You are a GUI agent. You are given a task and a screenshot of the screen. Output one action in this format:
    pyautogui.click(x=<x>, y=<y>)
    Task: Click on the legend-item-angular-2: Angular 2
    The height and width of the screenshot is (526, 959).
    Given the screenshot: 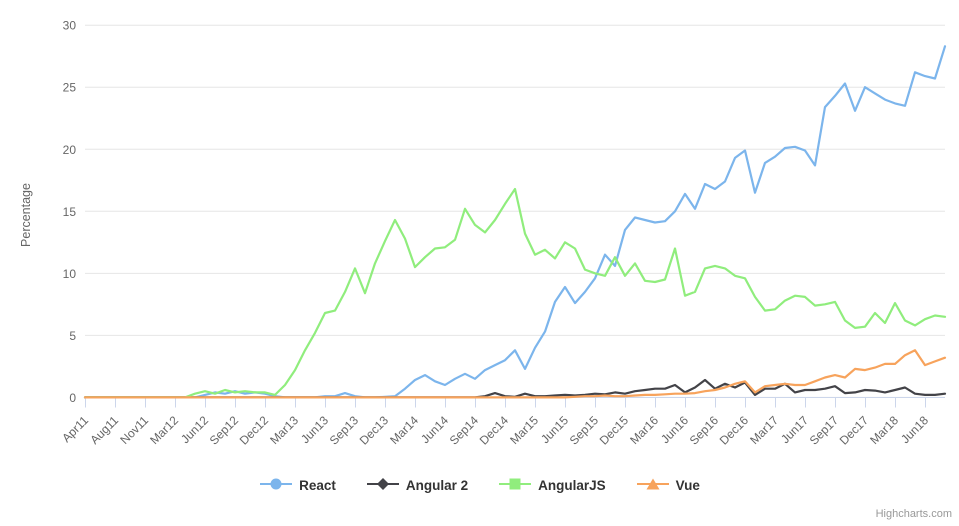 What is the action you would take?
    pyautogui.click(x=417, y=485)
    